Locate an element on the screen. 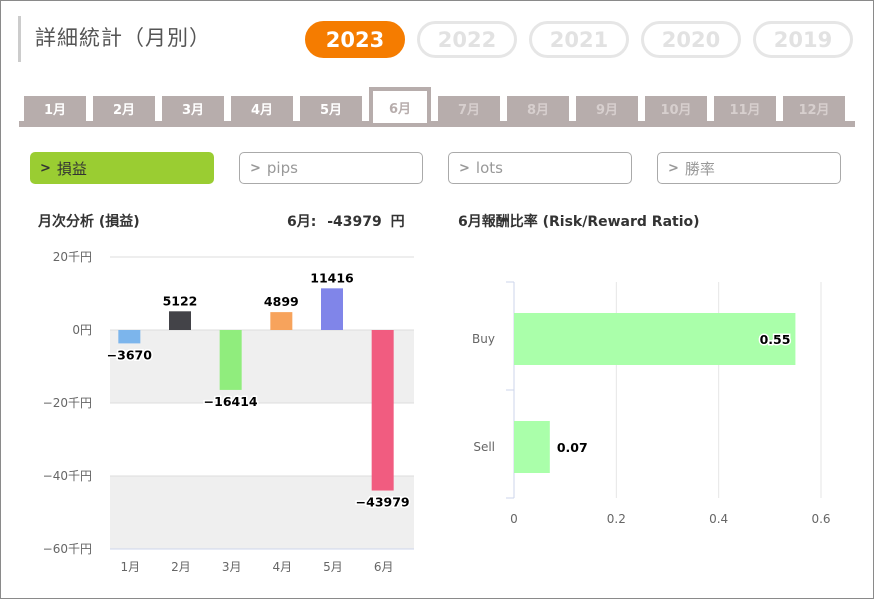 The width and height of the screenshot is (874, 599). x-tick-label: 5月 is located at coordinates (333, 567).